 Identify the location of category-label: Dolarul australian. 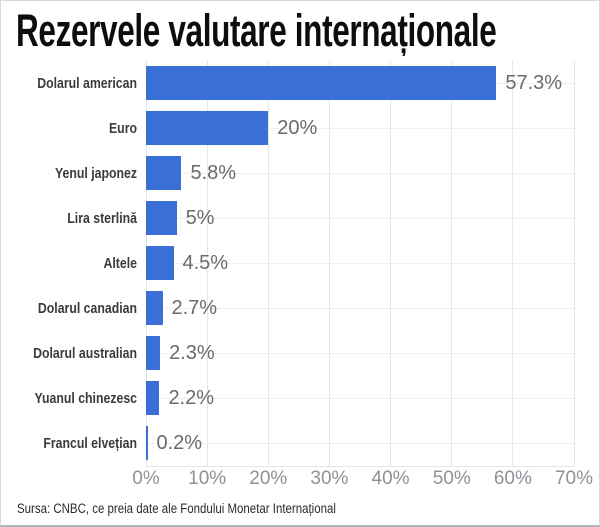
(85, 353).